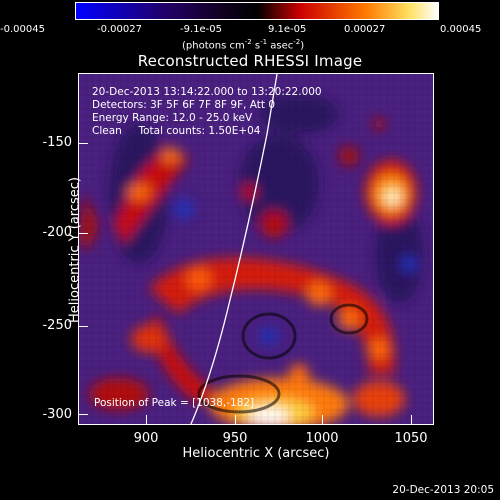  What do you see at coordinates (57, 232) in the screenshot?
I see `y-tick-label: -200` at bounding box center [57, 232].